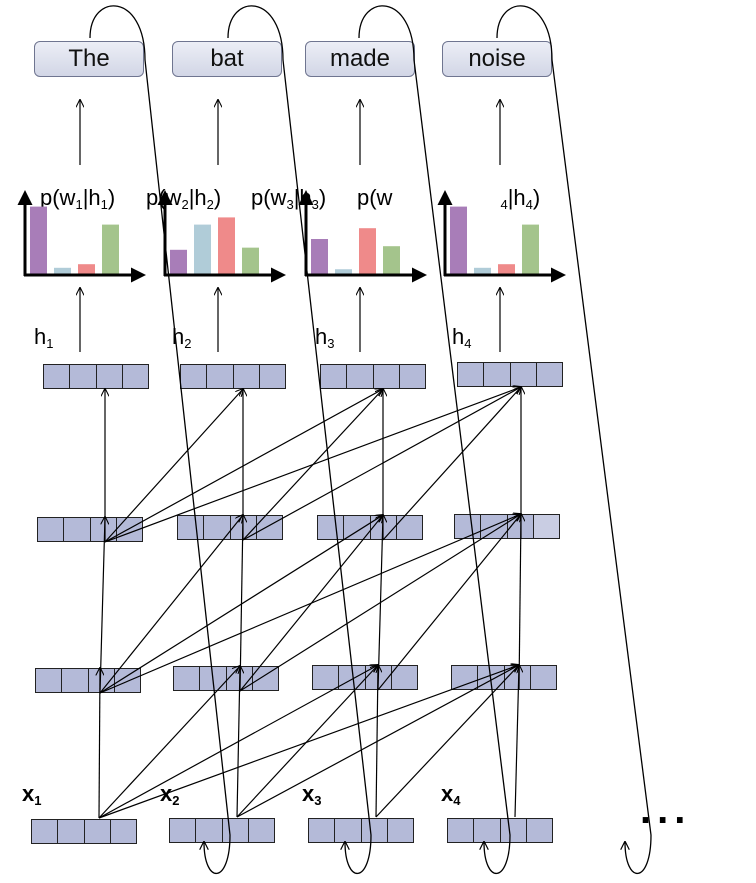  What do you see at coordinates (504, 677) in the screenshot?
I see `hidden-vector-low-t4` at bounding box center [504, 677].